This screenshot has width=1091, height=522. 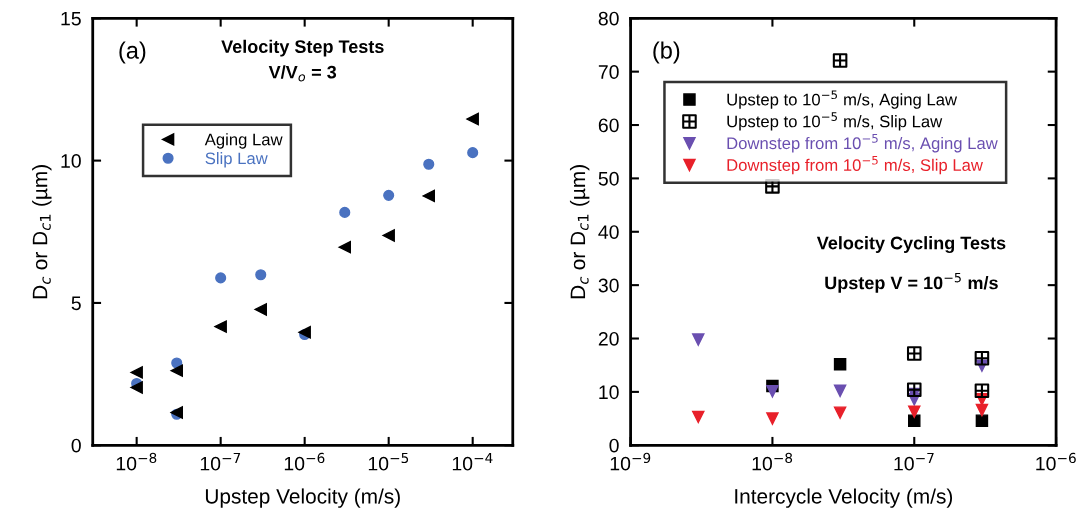 What do you see at coordinates (911, 245) in the screenshot?
I see `annotation: Velocity Cycling Tests` at bounding box center [911, 245].